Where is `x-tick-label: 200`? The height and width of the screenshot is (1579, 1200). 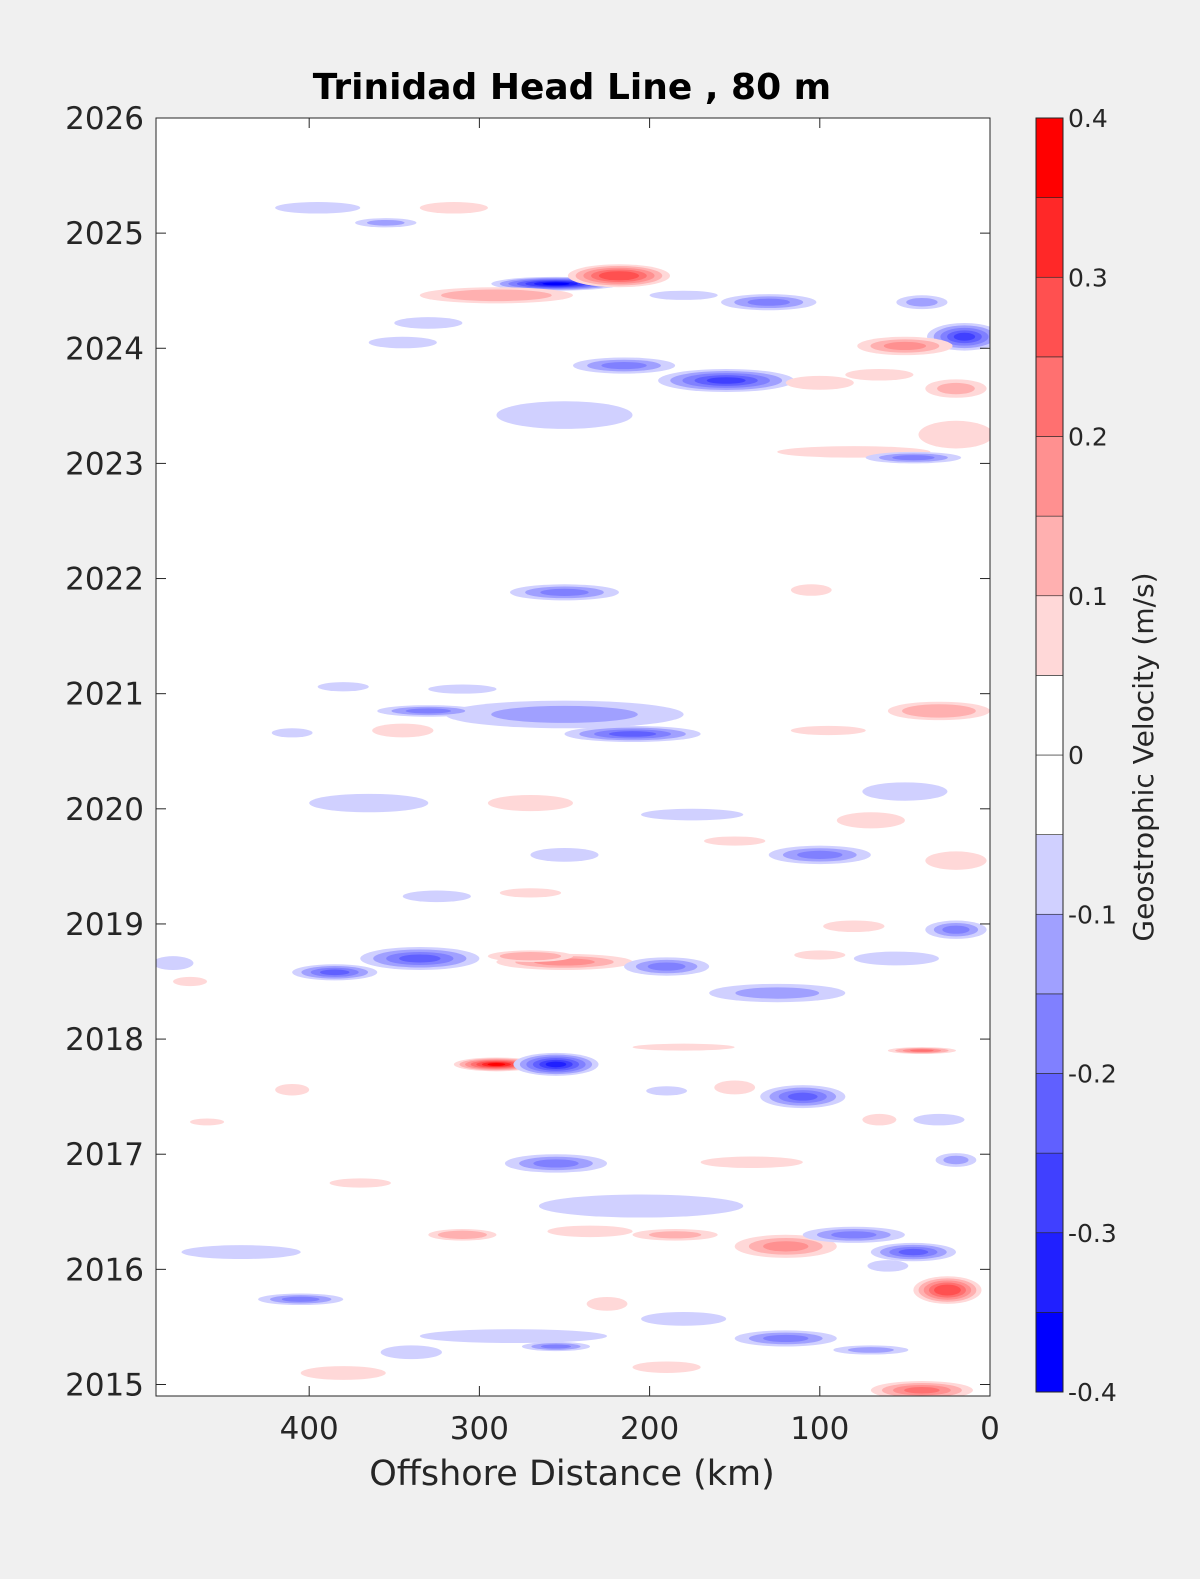 x-tick-label: 200 is located at coordinates (649, 1429).